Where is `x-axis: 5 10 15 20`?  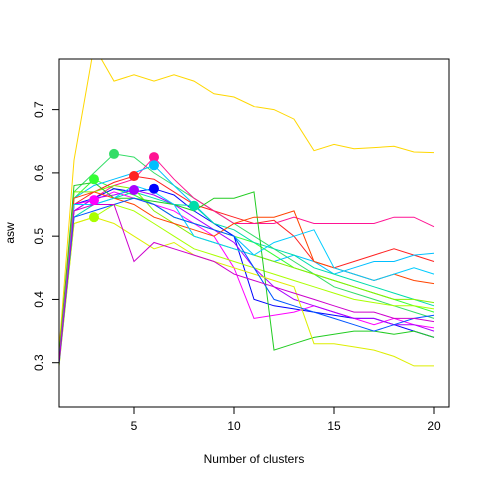
x-axis: 5 10 15 20 is located at coordinates (286, 419).